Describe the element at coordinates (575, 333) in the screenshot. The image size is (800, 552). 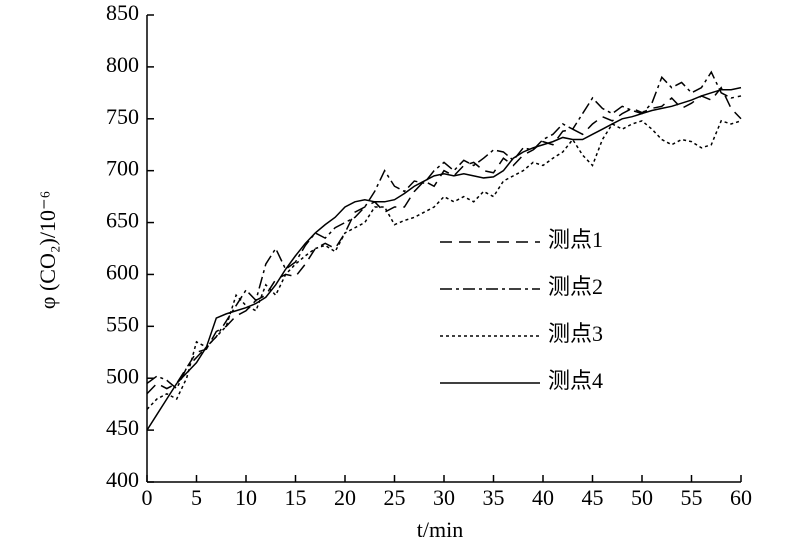
I see `legend-label: 测点3` at that location.